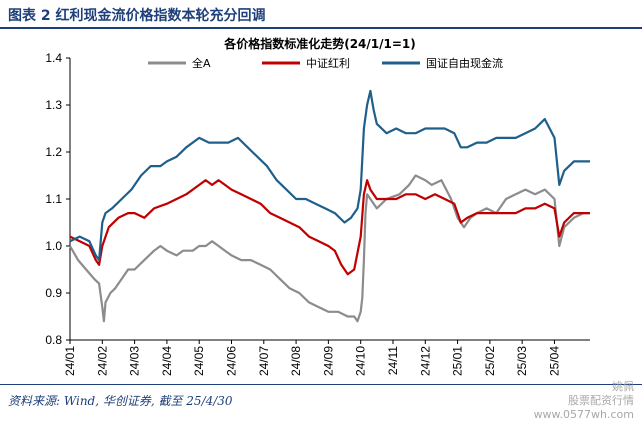 Image resolution: width=642 pixels, height=422 pixels. What do you see at coordinates (458, 361) in the screenshot?
I see `x-tick-label: 25/01` at bounding box center [458, 361].